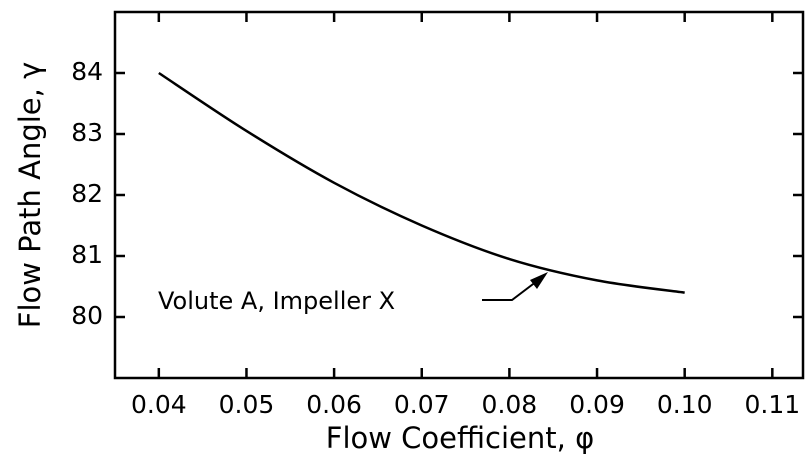  Describe the element at coordinates (247, 404) in the screenshot. I see `x-tick-label: 0.05` at that location.